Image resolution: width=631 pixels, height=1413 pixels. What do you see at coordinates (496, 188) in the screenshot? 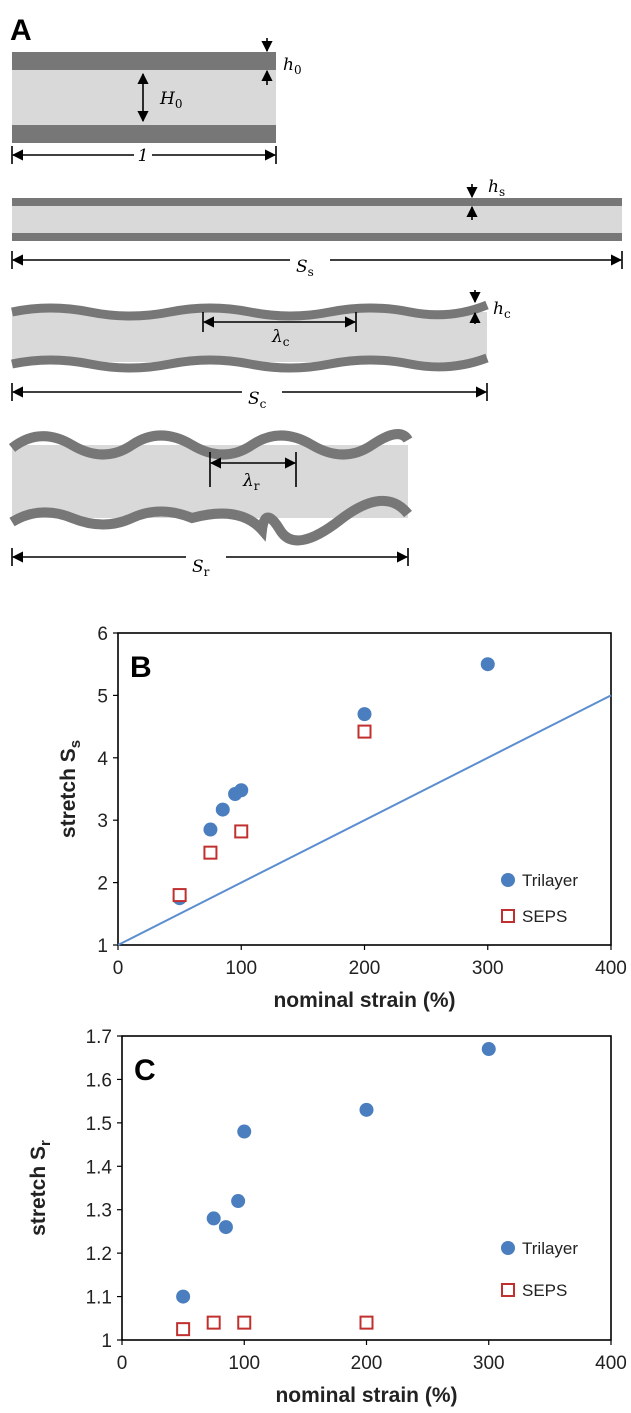
I see `label: hs` at bounding box center [496, 188].